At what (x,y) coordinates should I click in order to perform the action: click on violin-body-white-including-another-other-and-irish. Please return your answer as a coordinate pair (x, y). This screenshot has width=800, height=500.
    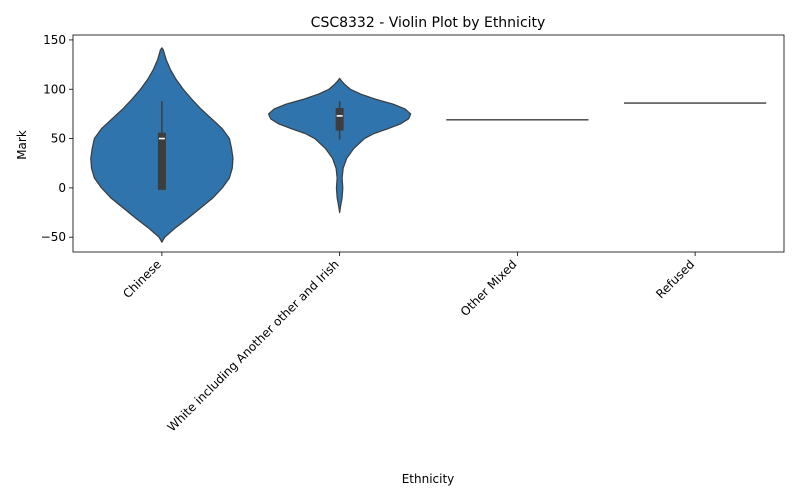
    Looking at the image, I should click on (339, 145).